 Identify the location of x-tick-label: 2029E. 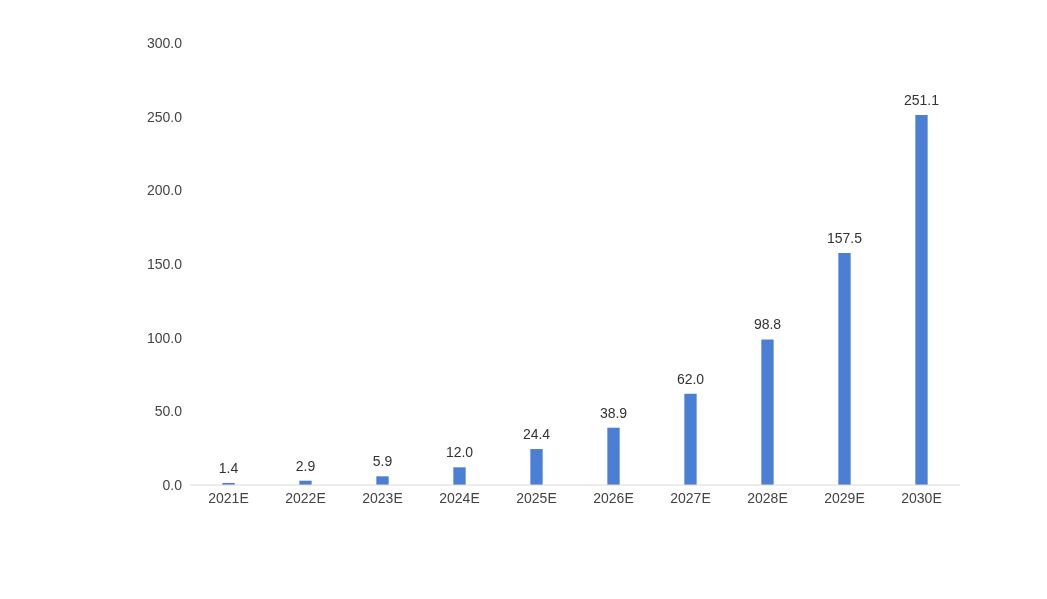
(844, 497).